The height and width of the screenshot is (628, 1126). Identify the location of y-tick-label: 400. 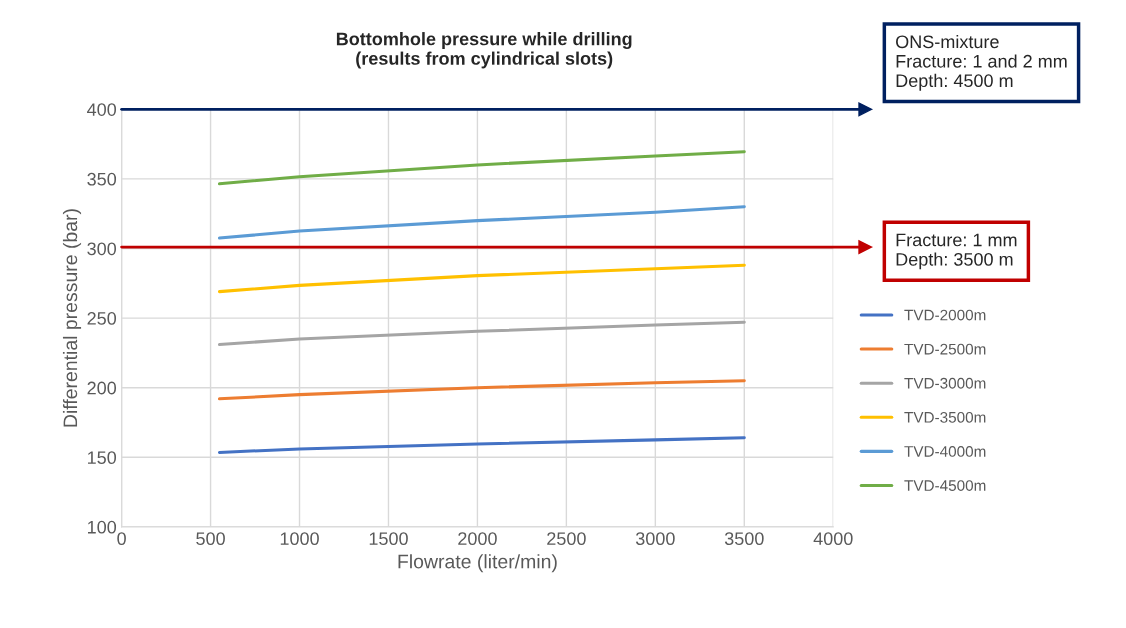
(102, 109).